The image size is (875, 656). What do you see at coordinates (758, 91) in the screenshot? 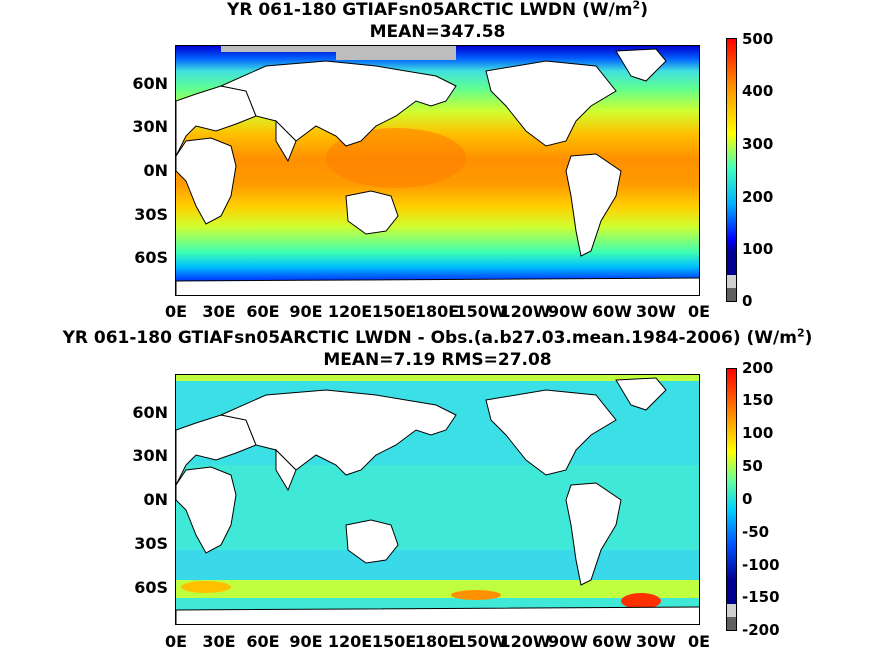
I see `colorbar-tick: 400` at bounding box center [758, 91].